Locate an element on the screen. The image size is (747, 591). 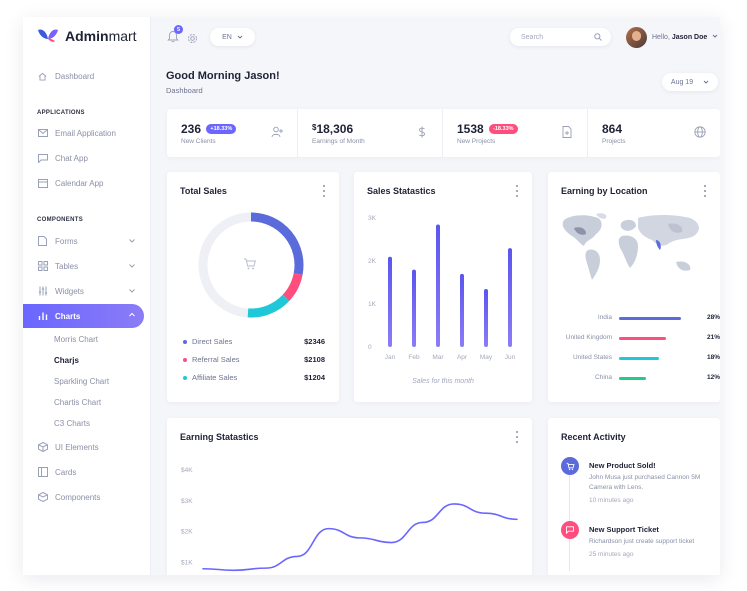
sidebar-item-chat: Chat App is located at coordinates (83, 158).